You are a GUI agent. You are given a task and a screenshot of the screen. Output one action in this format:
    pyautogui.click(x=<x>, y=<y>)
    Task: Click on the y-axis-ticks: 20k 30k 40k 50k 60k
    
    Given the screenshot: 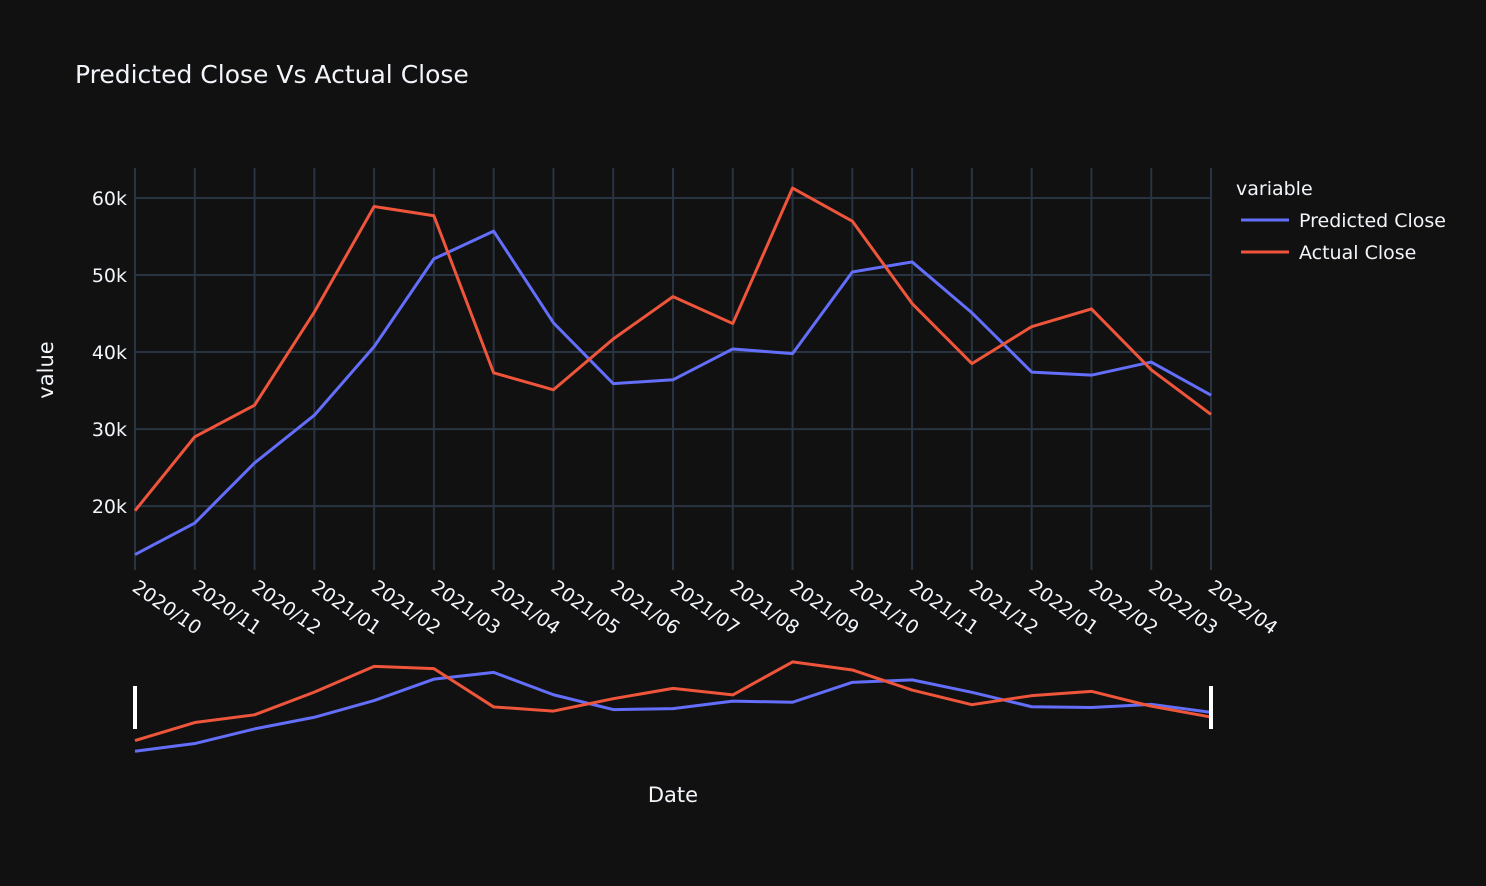 What is the action you would take?
    pyautogui.click(x=109, y=353)
    